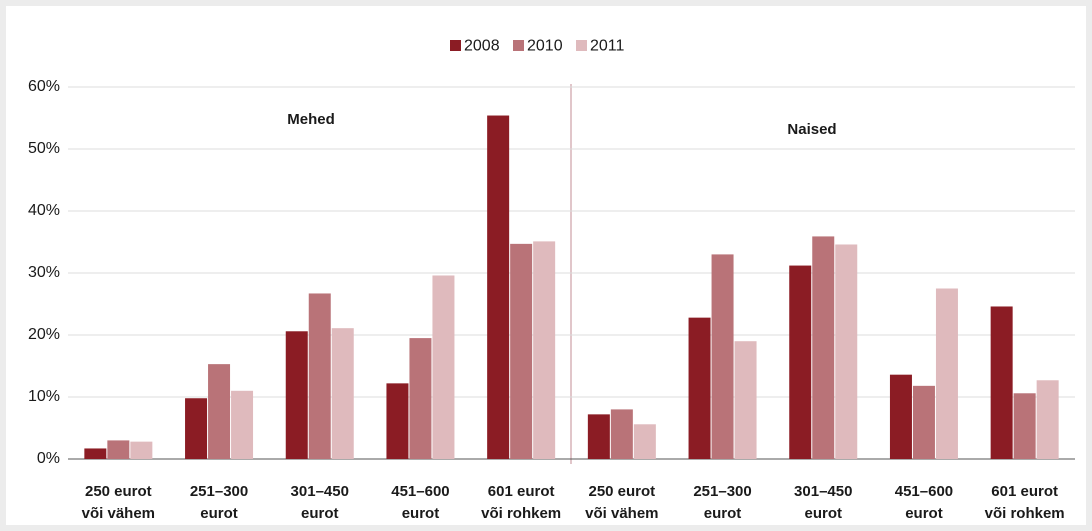  I want to click on y-tick-label: 30%, so click(44, 272).